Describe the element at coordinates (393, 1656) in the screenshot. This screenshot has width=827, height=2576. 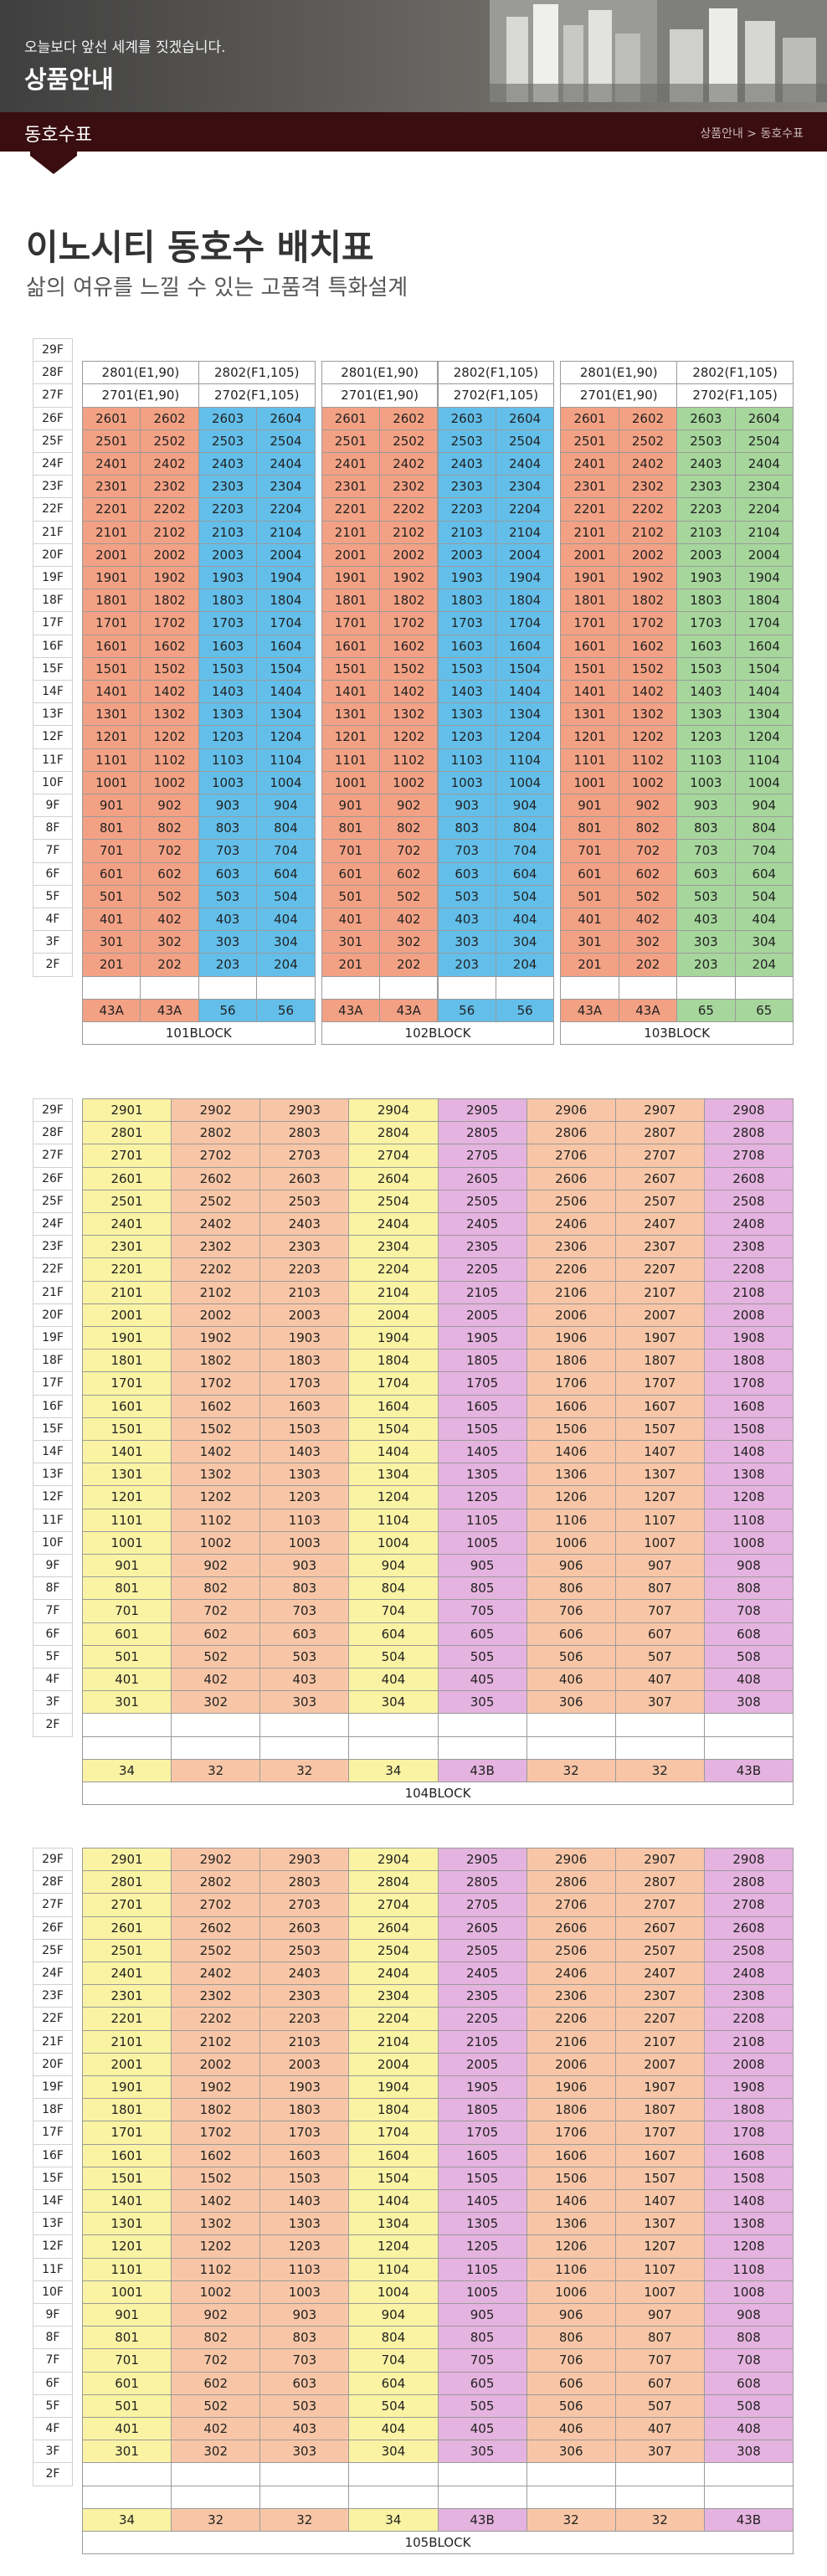
I see `unit-cell: 504` at that location.